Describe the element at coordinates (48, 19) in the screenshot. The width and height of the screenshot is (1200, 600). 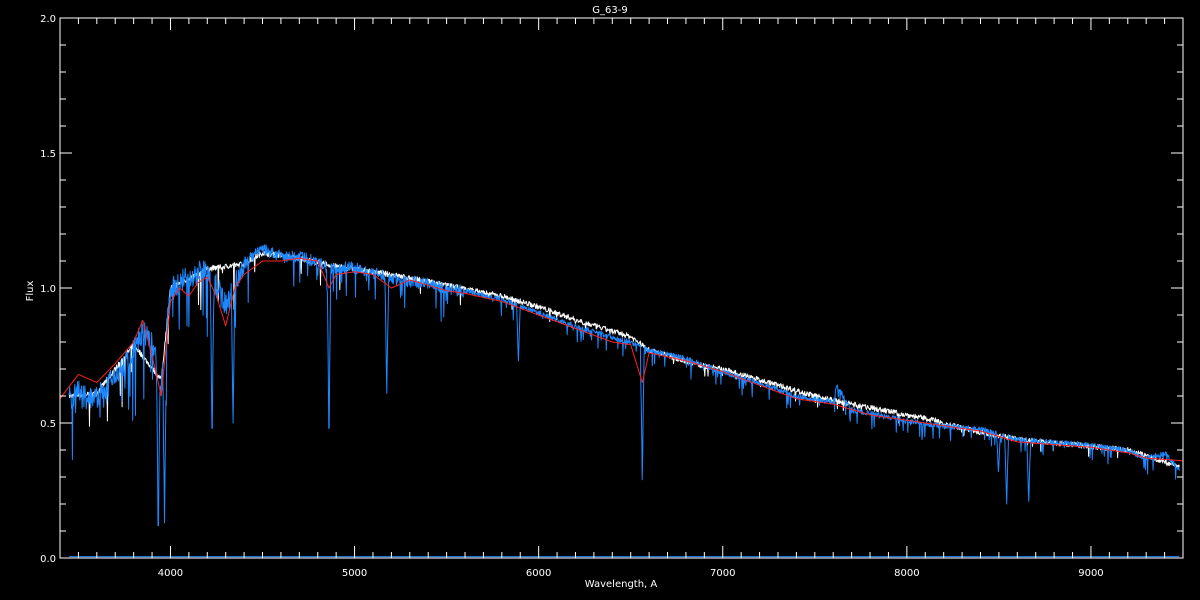
I see `y-tick-label: 2.0` at that location.